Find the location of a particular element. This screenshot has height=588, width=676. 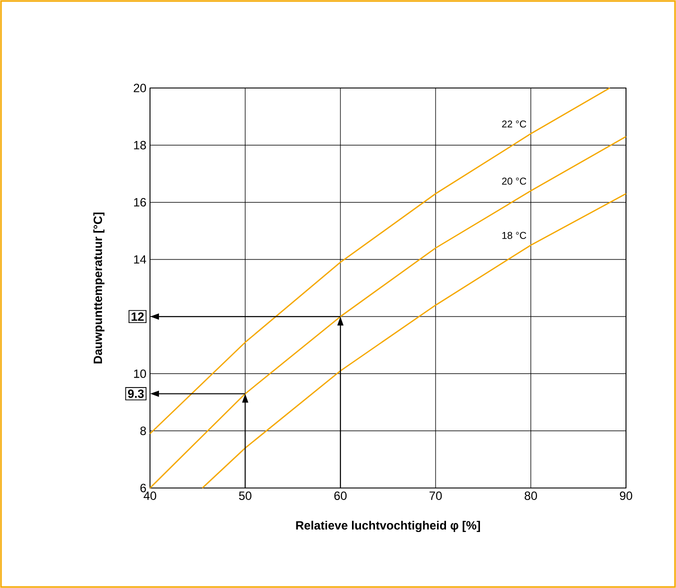

y-axis-title: Dauwpunttemperatuur [°C] is located at coordinates (98, 288).